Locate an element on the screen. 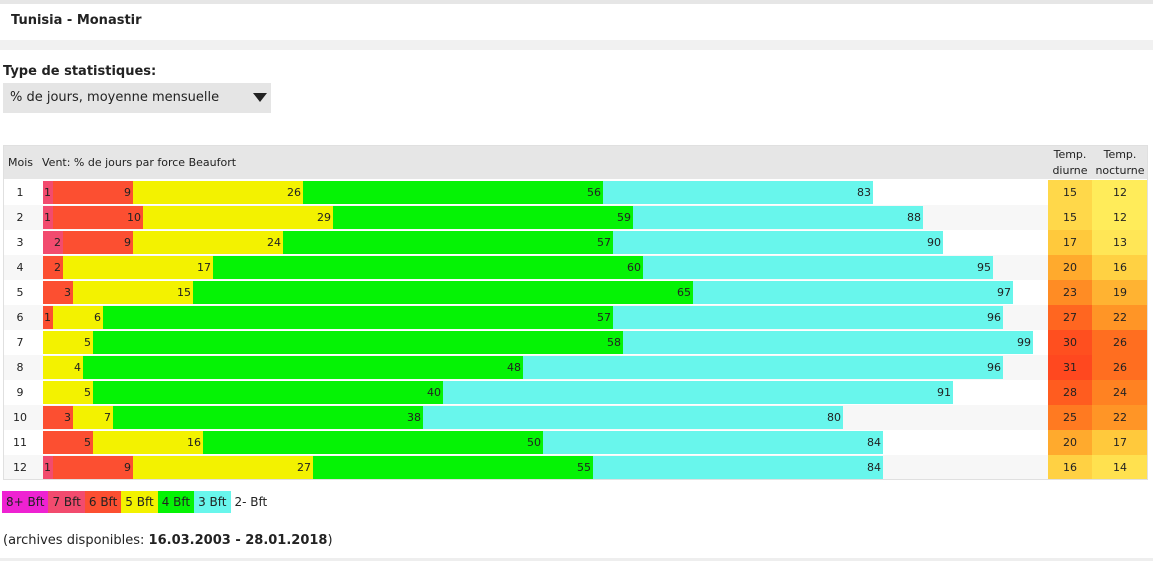 The image size is (1153, 561). legend-item: 4 Bft is located at coordinates (176, 502).